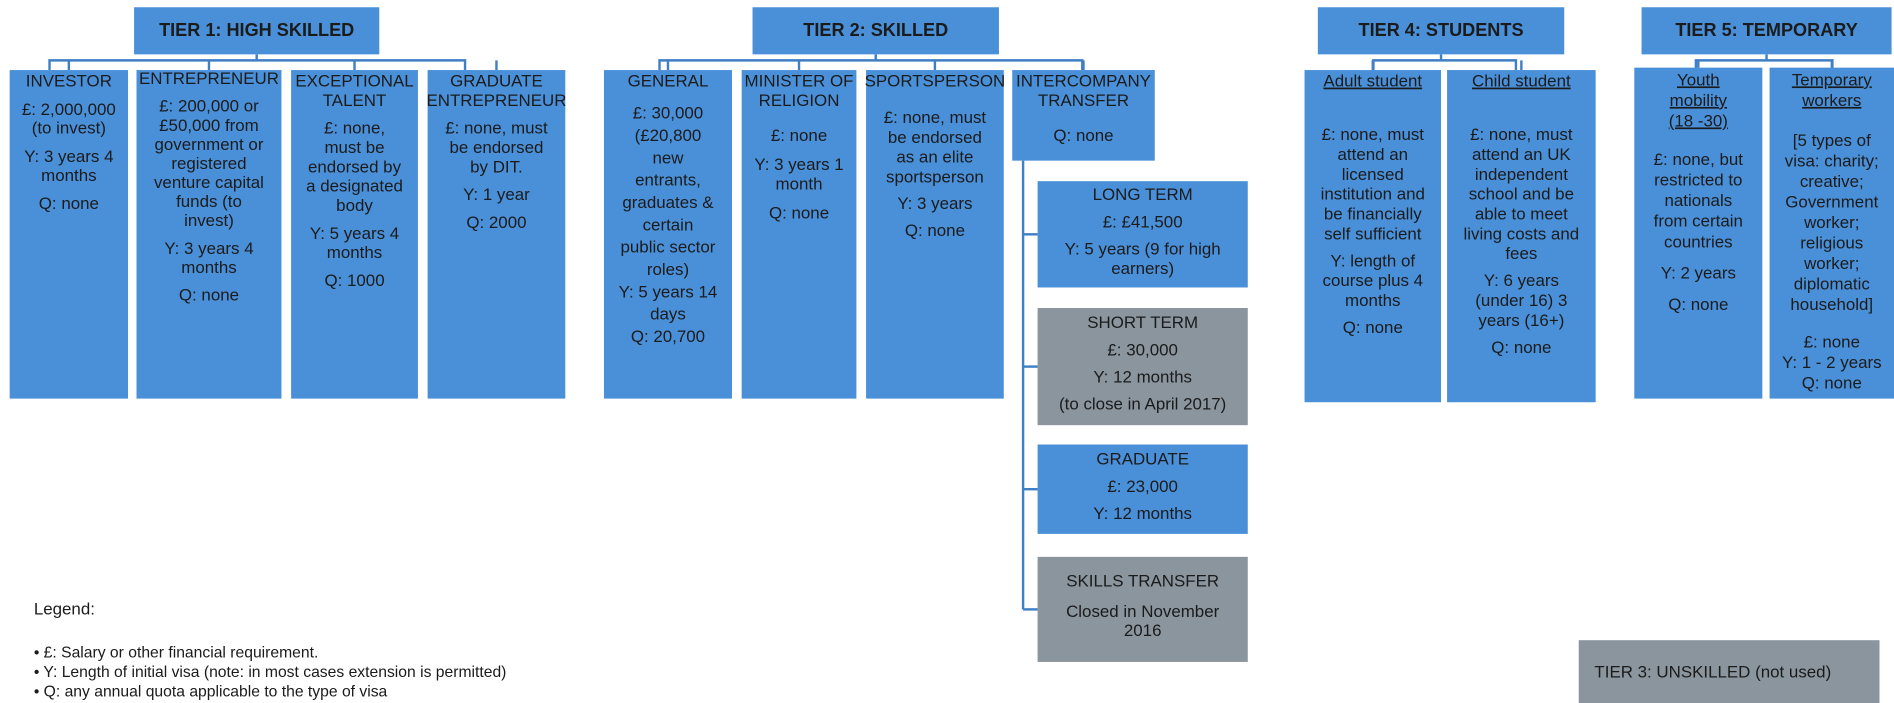 The height and width of the screenshot is (703, 1894). Describe the element at coordinates (1142, 581) in the screenshot. I see `box-title: SKILLS TRANSFER` at that location.